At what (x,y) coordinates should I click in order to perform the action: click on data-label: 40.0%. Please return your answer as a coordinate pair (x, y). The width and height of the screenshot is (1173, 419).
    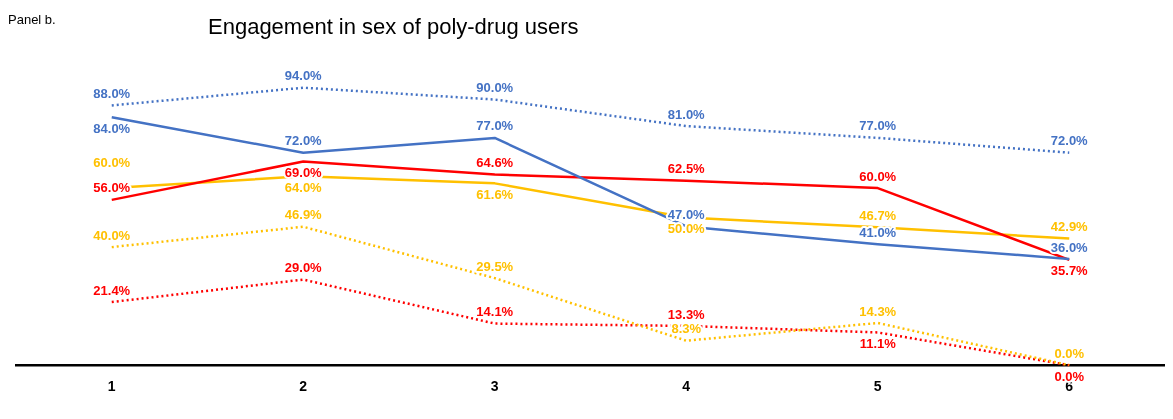
    Looking at the image, I should click on (112, 235).